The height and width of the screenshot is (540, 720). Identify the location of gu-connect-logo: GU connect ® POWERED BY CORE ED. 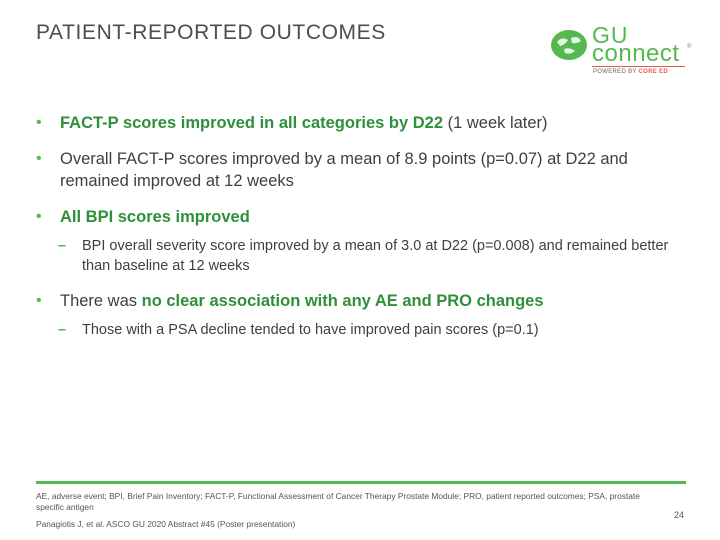
(621, 51).